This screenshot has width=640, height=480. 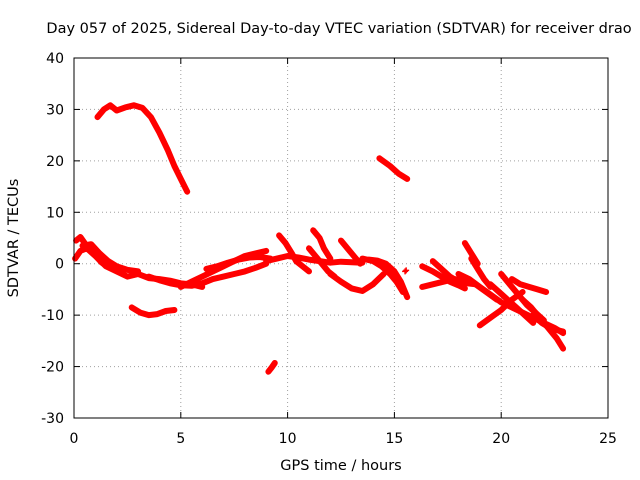 What do you see at coordinates (59, 265) in the screenshot?
I see `y-tick-label: 0` at bounding box center [59, 265].